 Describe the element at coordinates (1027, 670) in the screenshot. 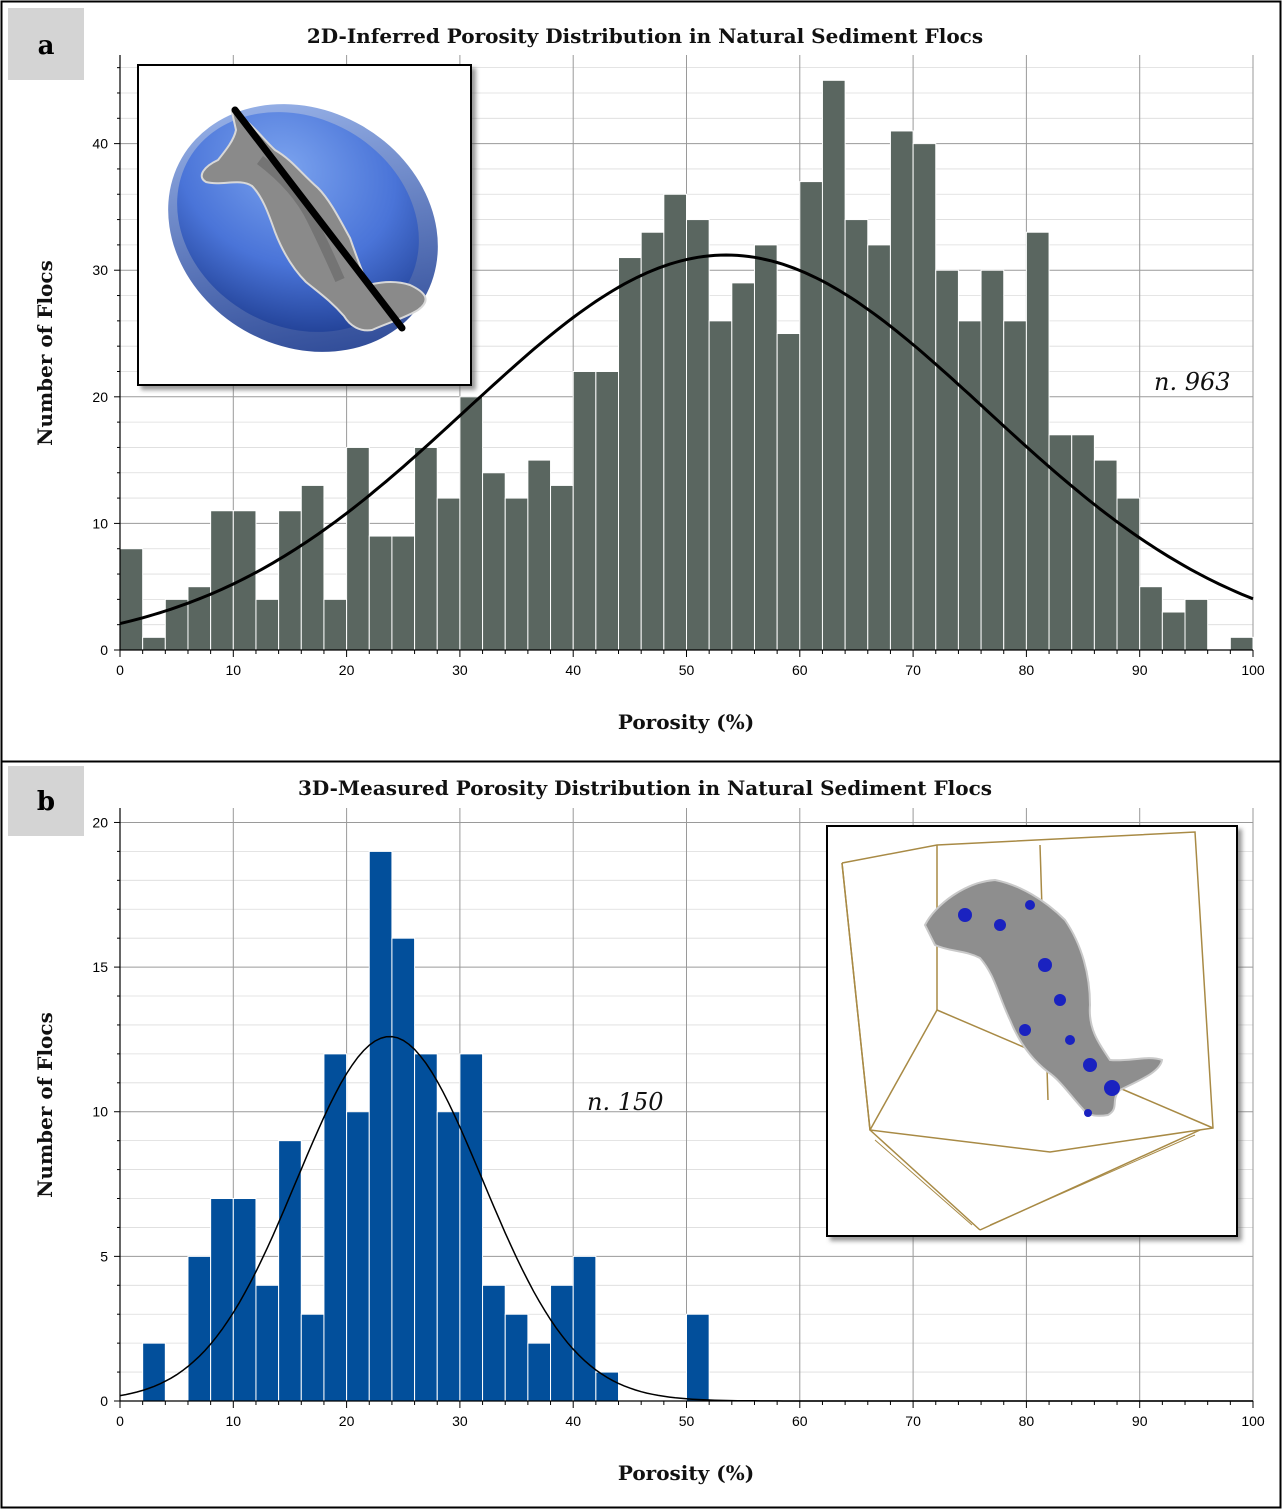

I see `chart-a-x-tick-label: 80` at that location.